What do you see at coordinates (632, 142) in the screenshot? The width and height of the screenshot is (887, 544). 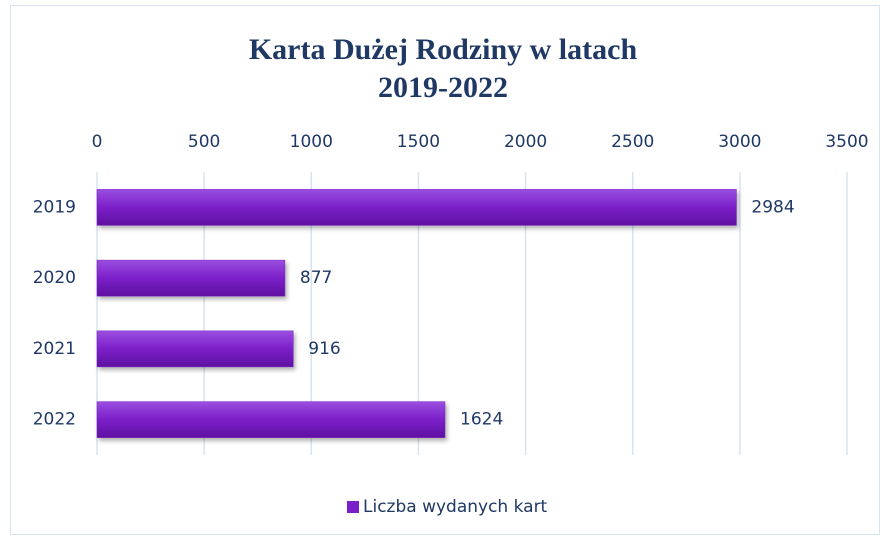 I see `x-tick-label: 2500` at bounding box center [632, 142].